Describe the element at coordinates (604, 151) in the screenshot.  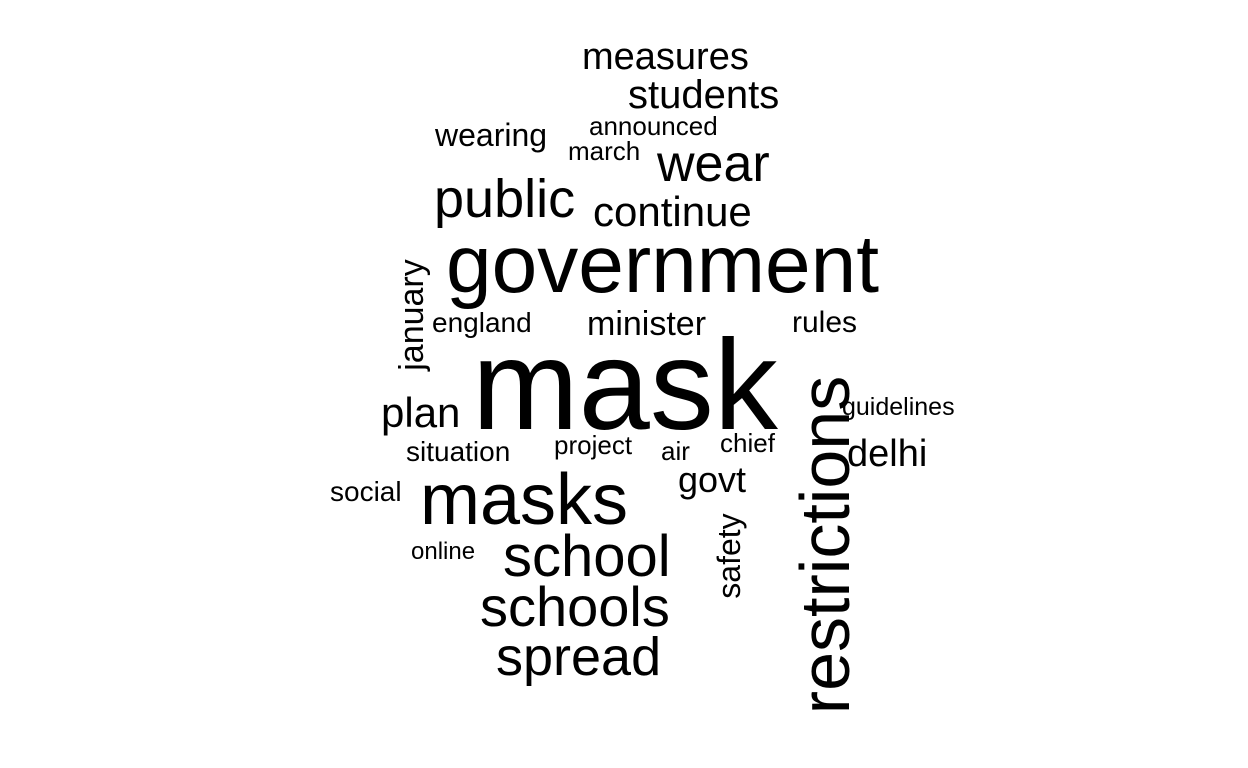
I see `word-march: march` at that location.